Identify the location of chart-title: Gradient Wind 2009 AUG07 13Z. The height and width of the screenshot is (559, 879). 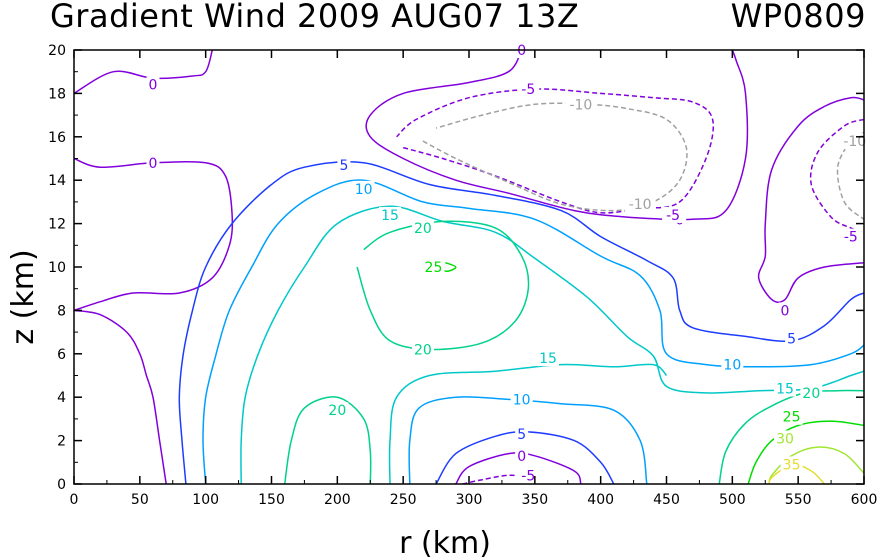
(314, 17).